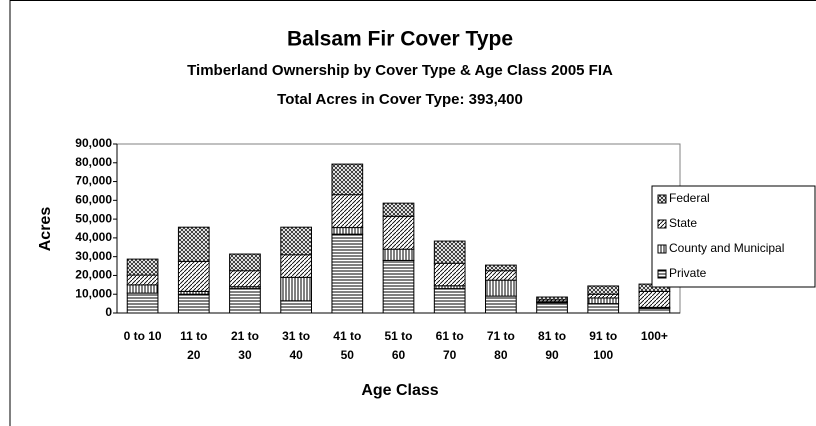  I want to click on chart-title: Balsam Fir Cover Type, so click(400, 39).